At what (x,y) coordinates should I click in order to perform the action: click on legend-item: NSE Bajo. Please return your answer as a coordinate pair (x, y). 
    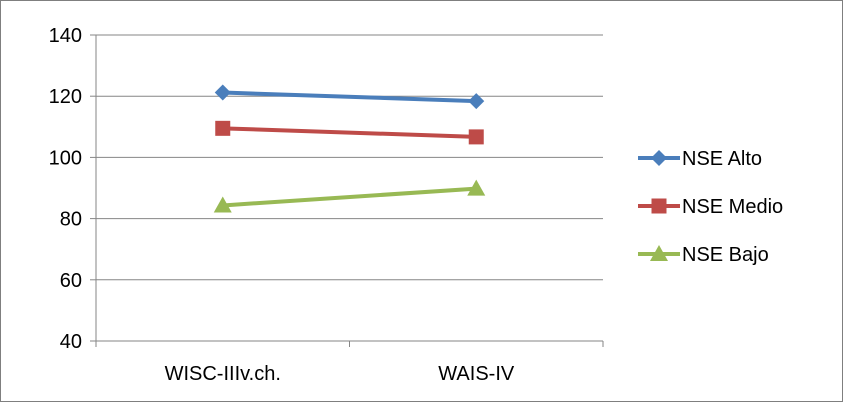
    Looking at the image, I should click on (703, 255).